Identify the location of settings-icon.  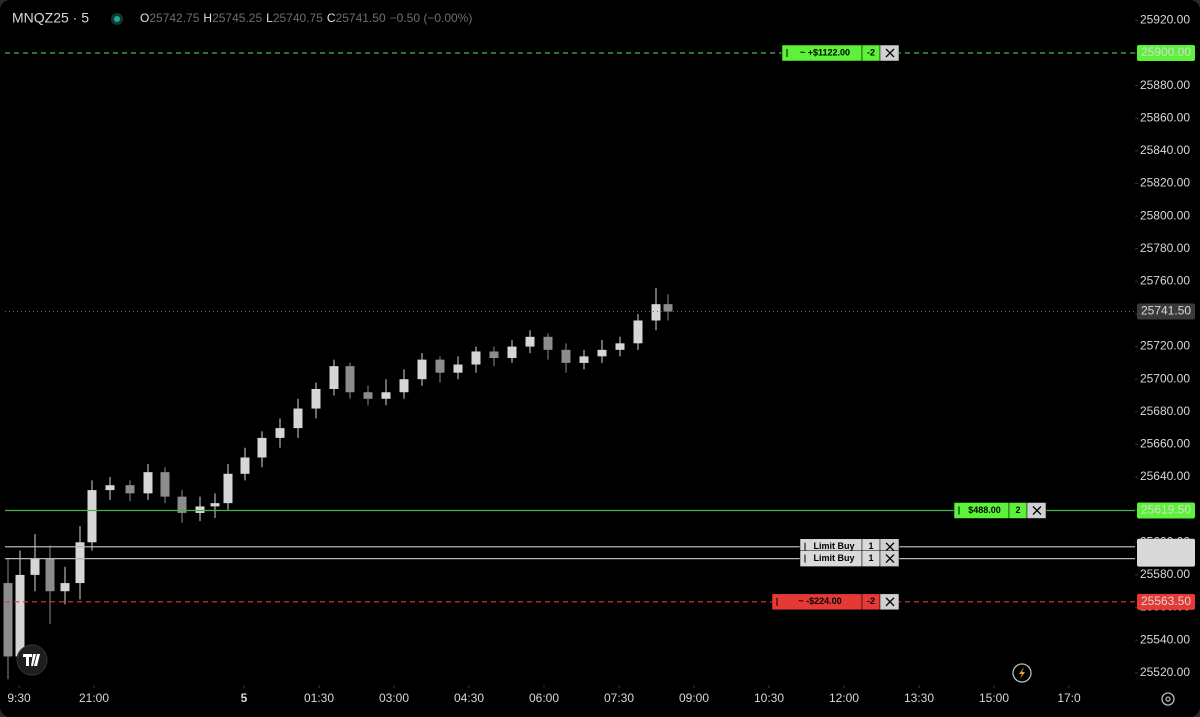
(1168, 699).